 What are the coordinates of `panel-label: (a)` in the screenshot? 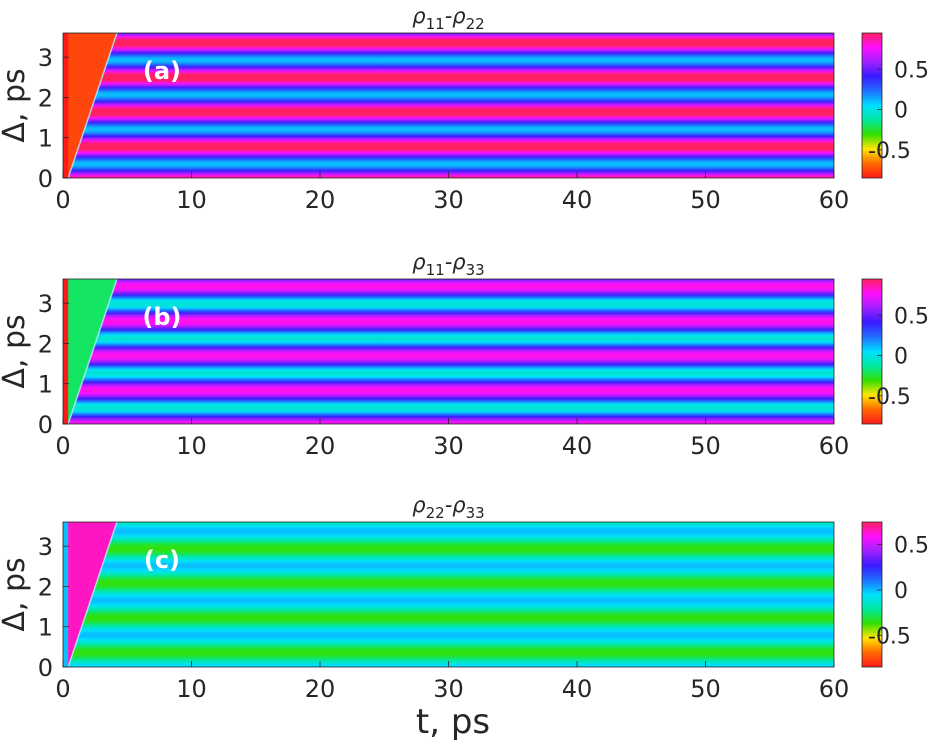 It's located at (162, 71).